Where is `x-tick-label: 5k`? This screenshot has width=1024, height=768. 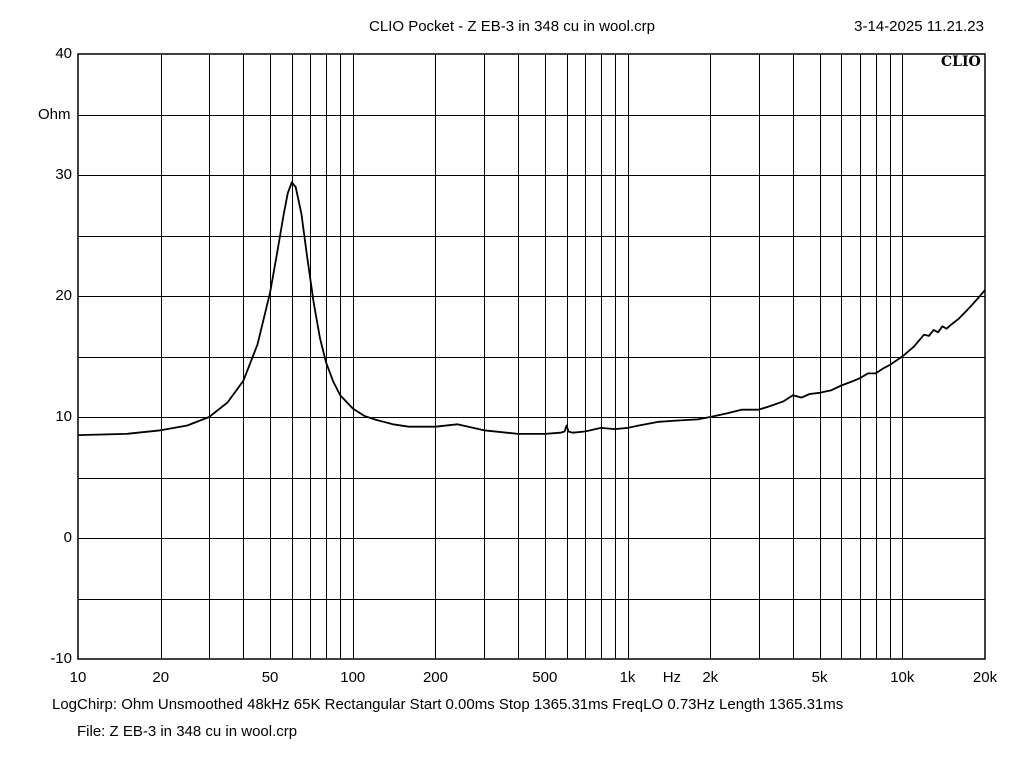
x-tick-label: 5k is located at coordinates (819, 677).